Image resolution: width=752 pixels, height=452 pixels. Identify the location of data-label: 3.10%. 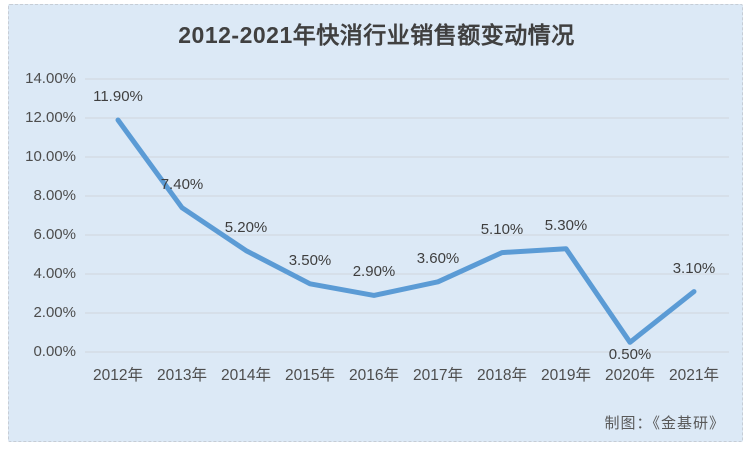
(694, 268).